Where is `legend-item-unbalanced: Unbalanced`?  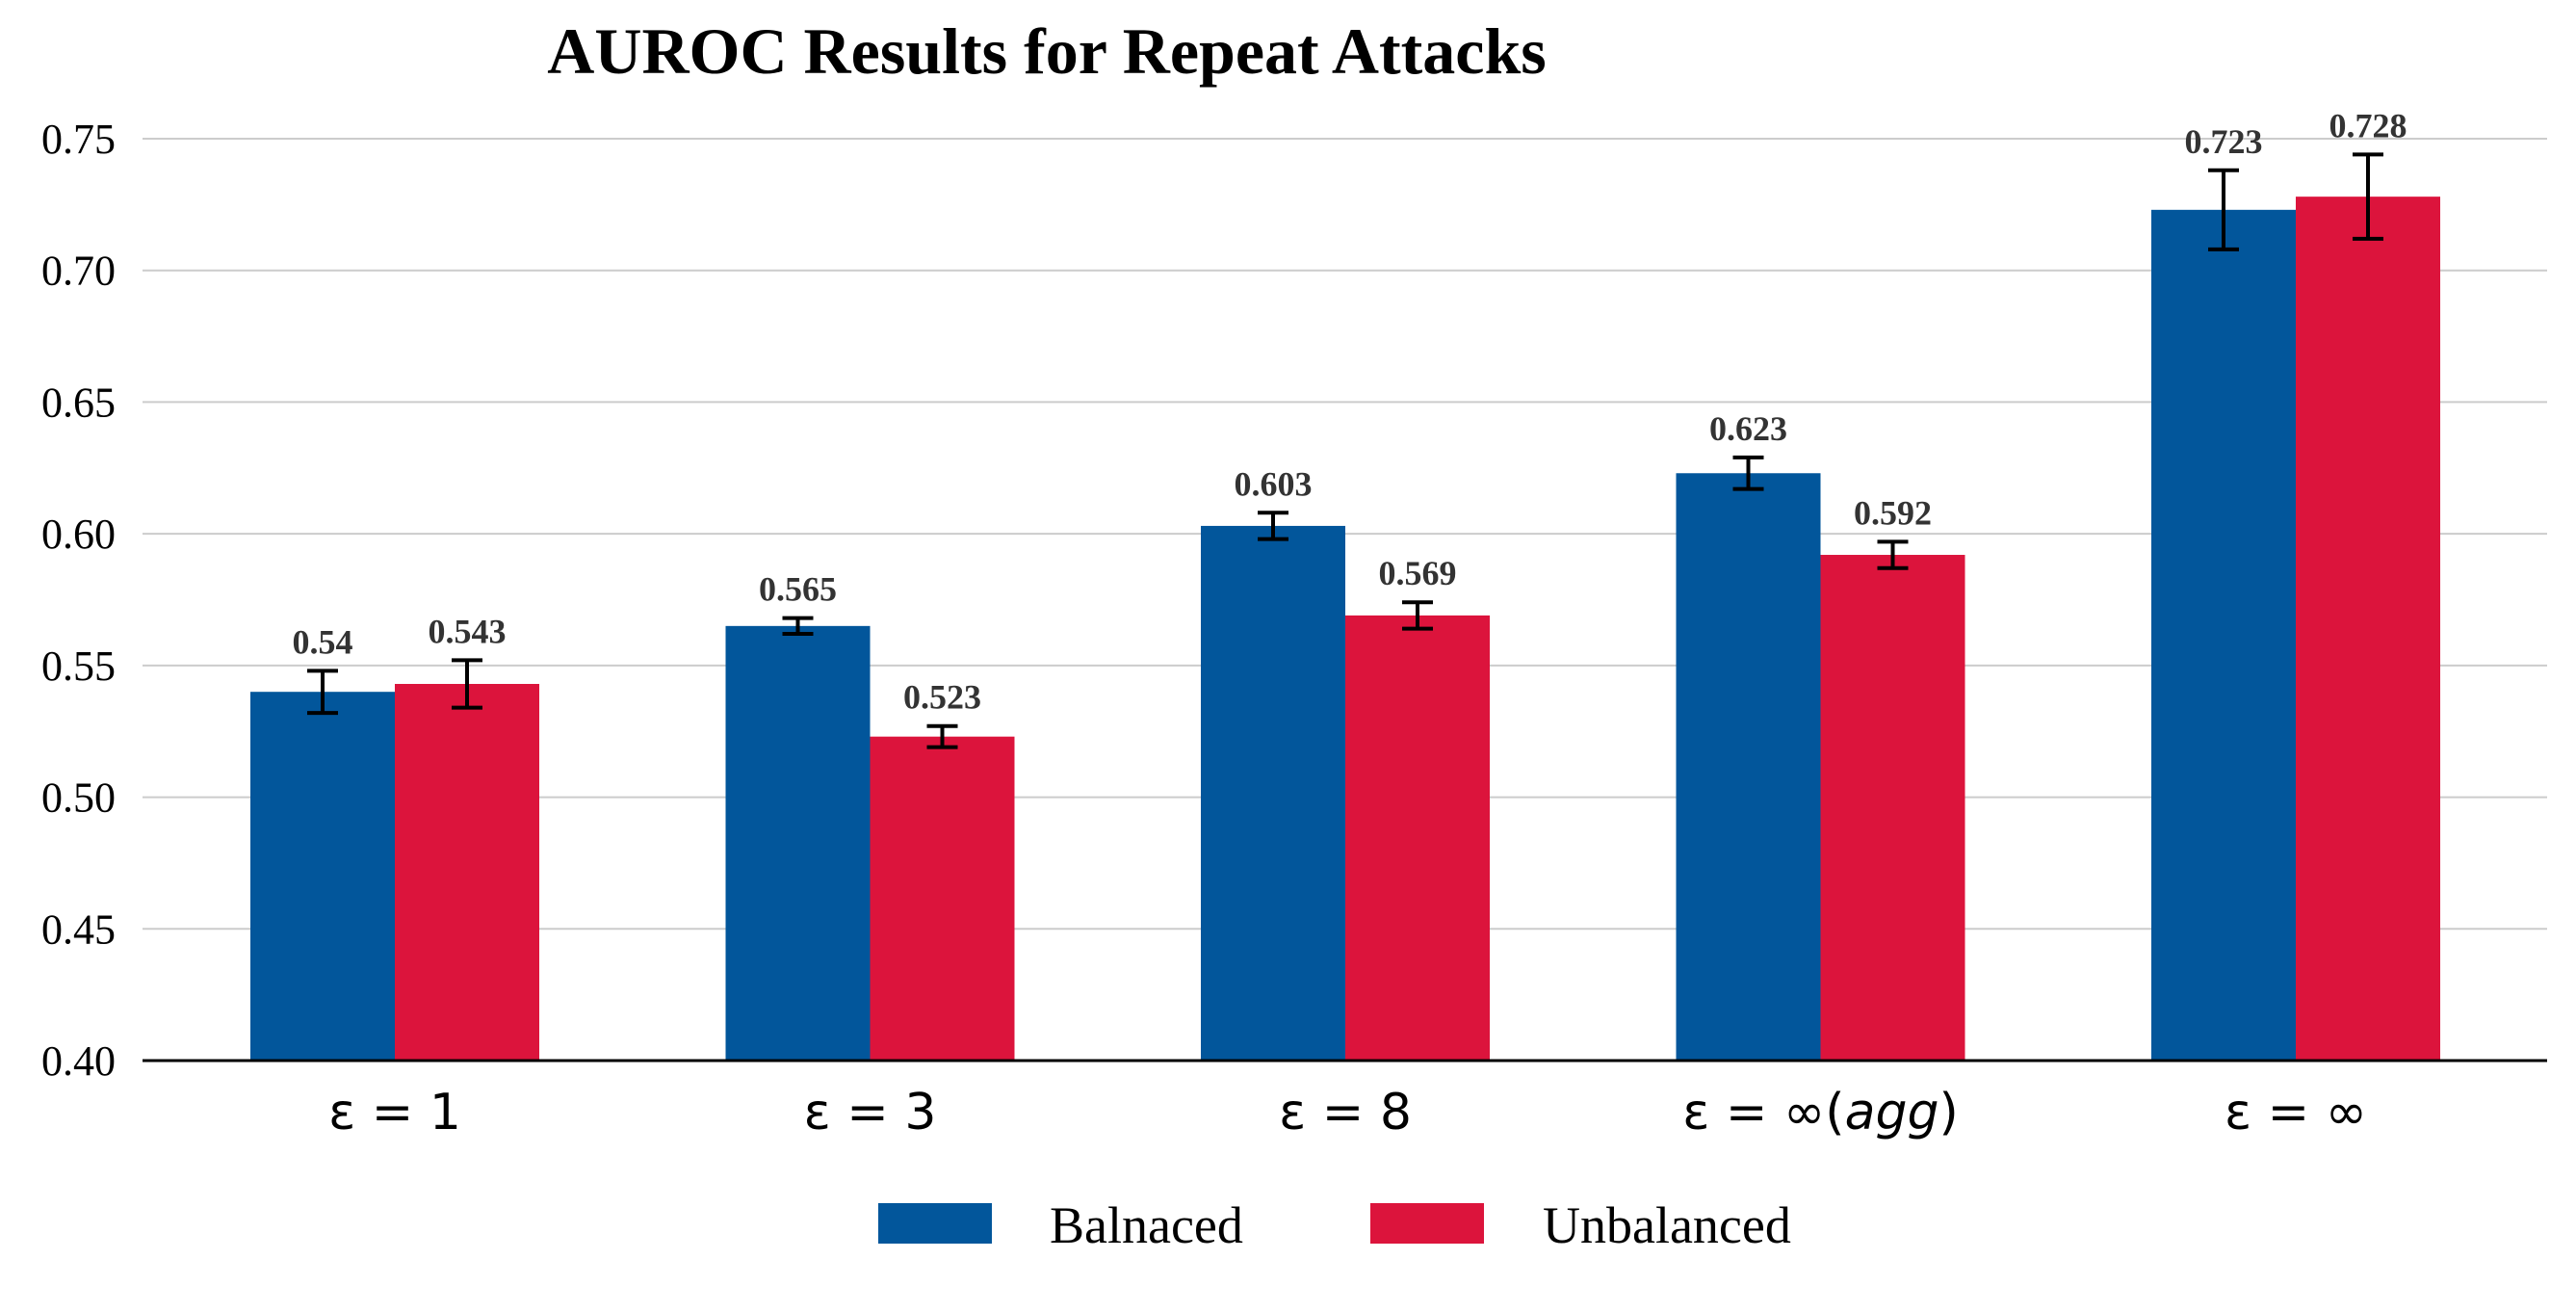
legend-item-unbalanced: Unbalanced is located at coordinates (1580, 1225).